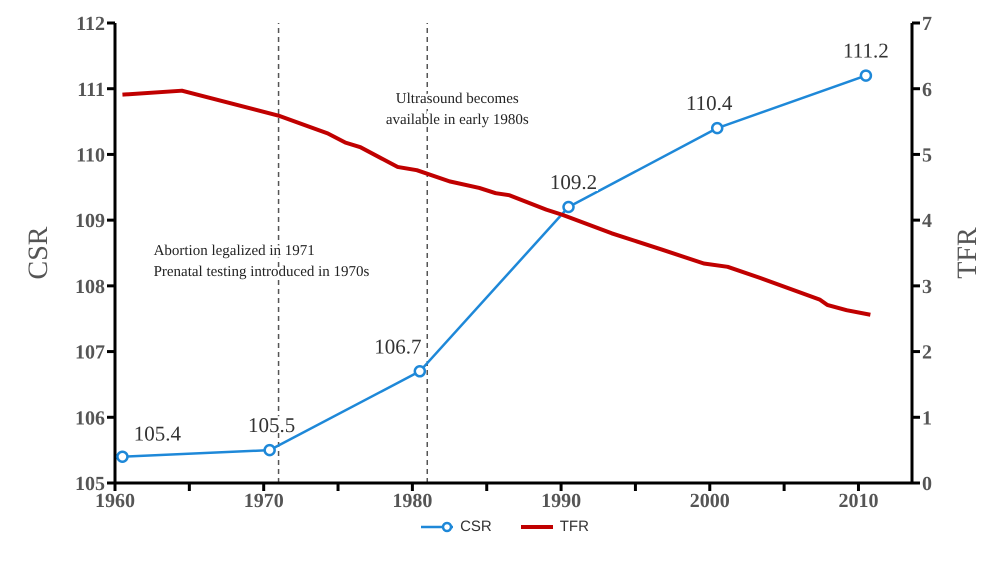 The image size is (994, 563). Describe the element at coordinates (264, 501) in the screenshot. I see `x-tick-label: 1970` at that location.